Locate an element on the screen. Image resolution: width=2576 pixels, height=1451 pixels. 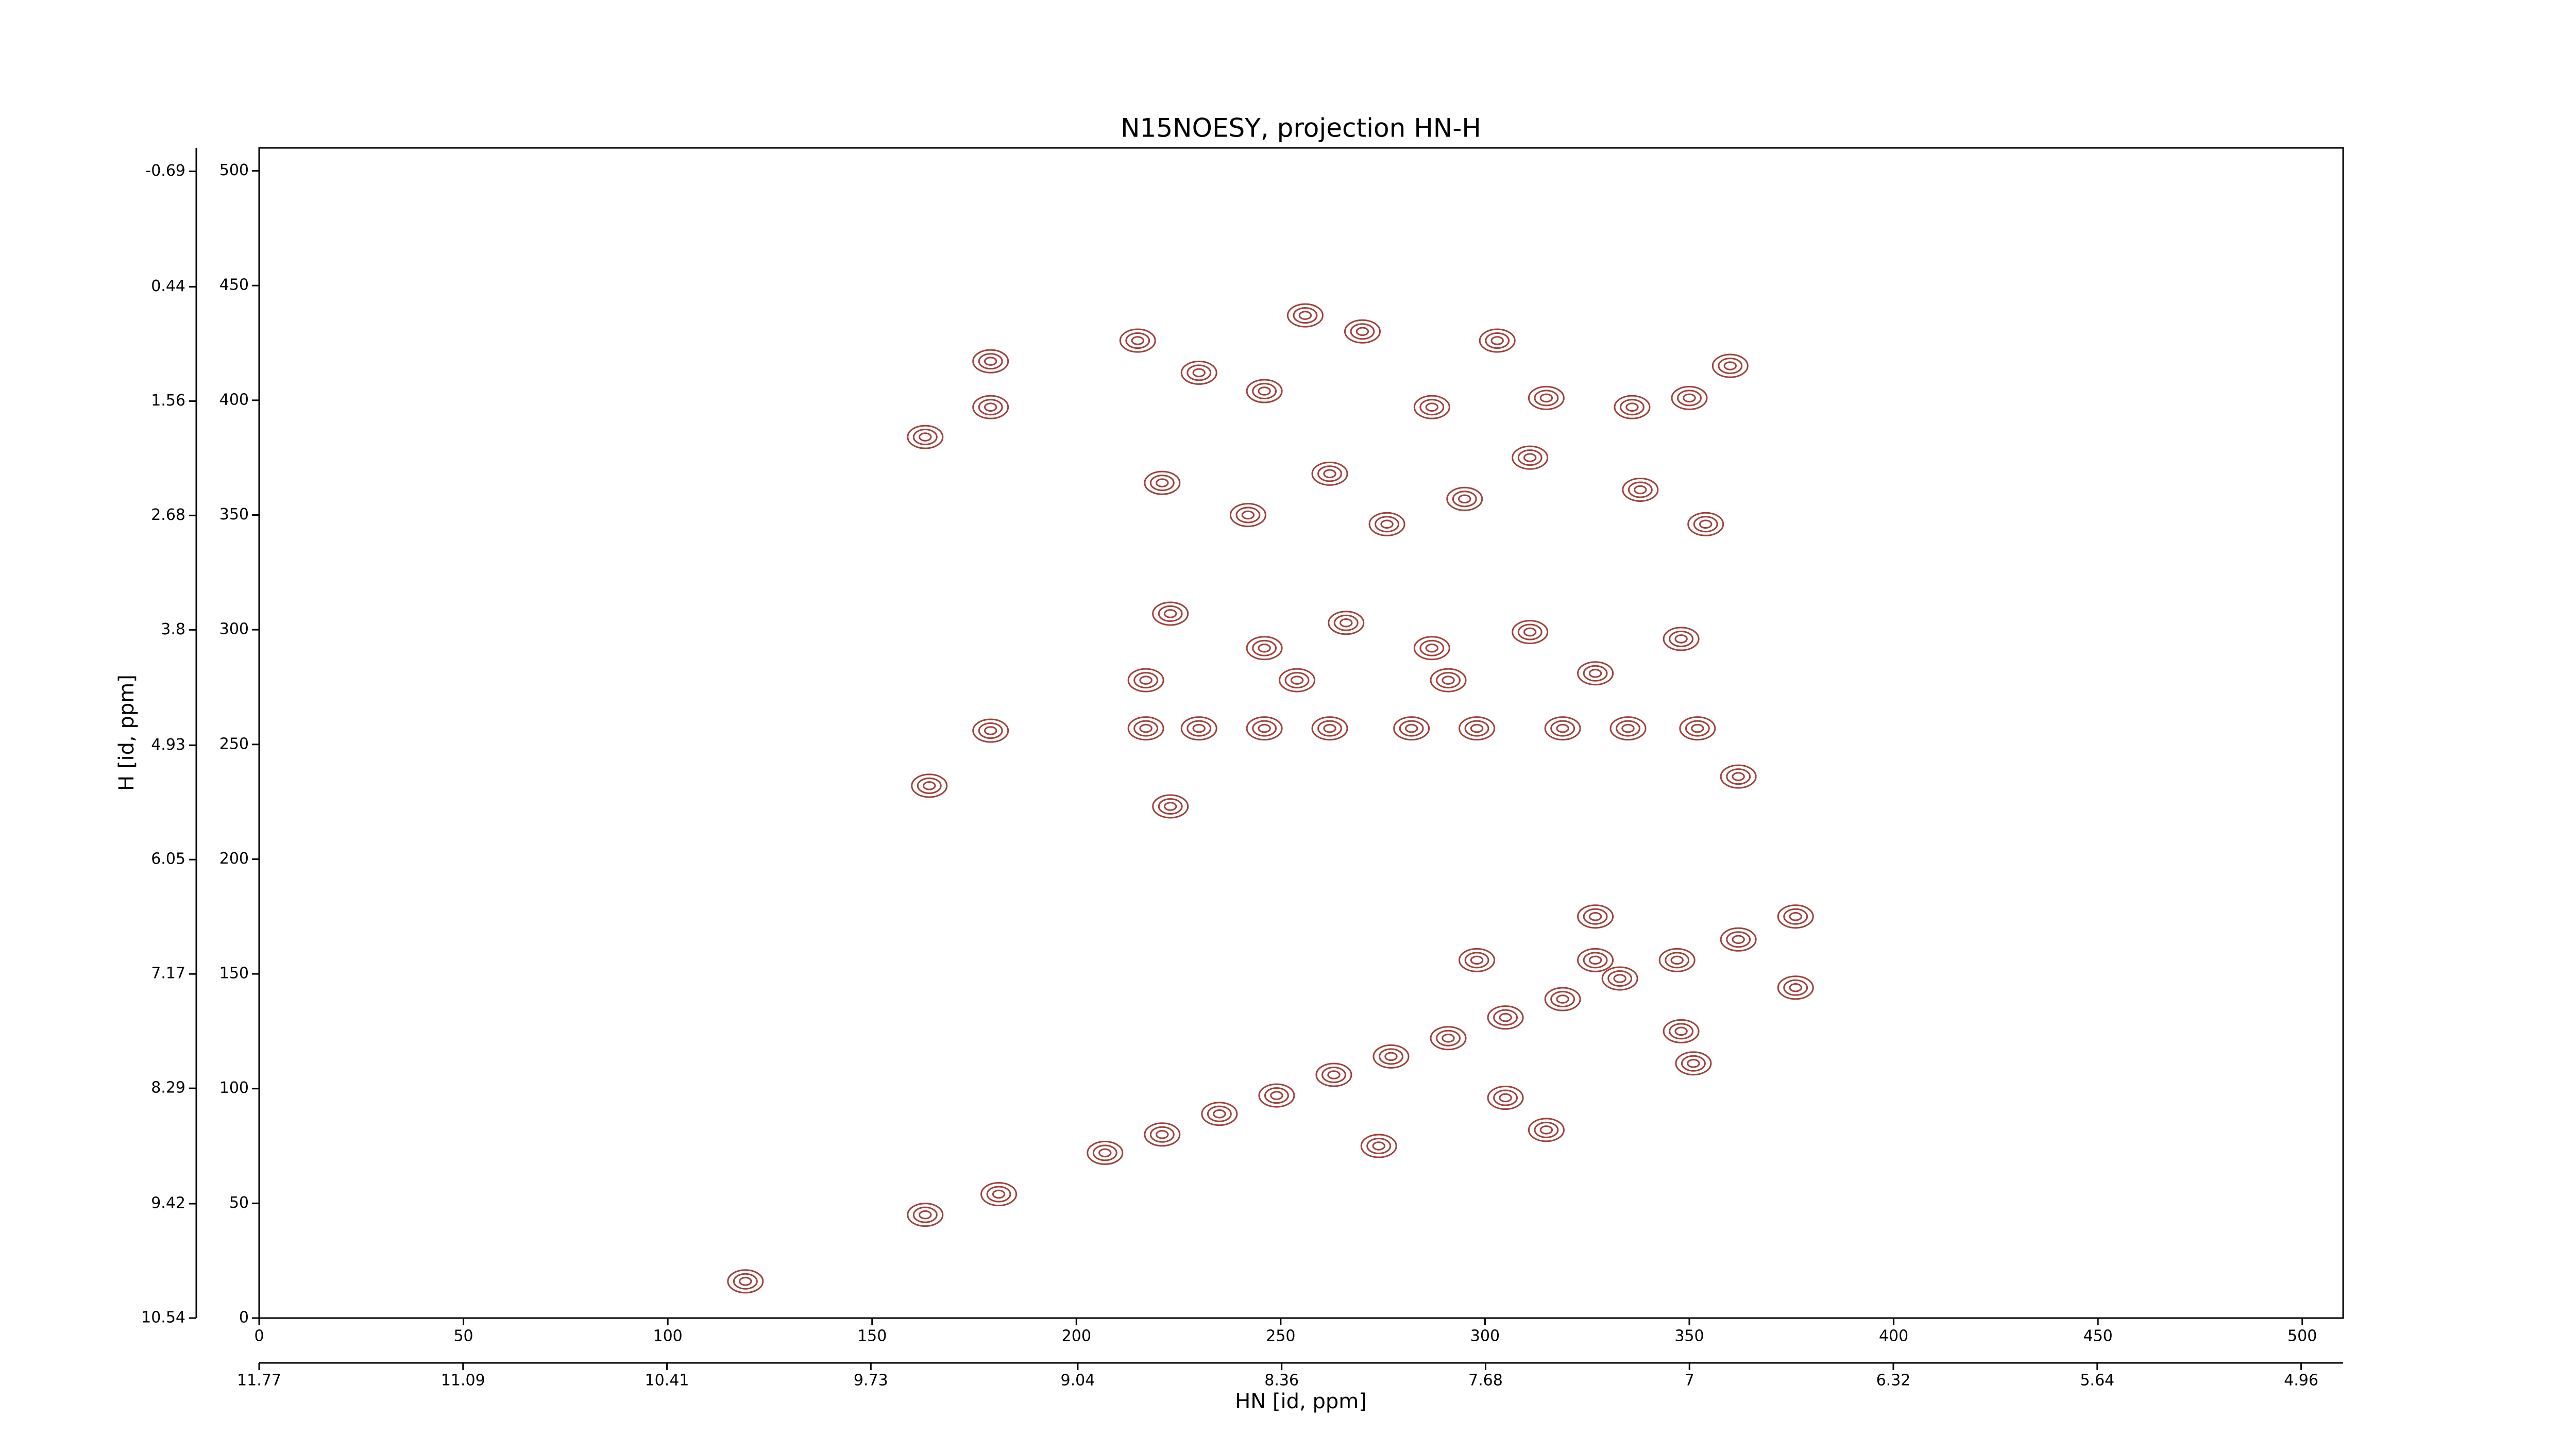
y-tick-label: 150 is located at coordinates (234, 974).